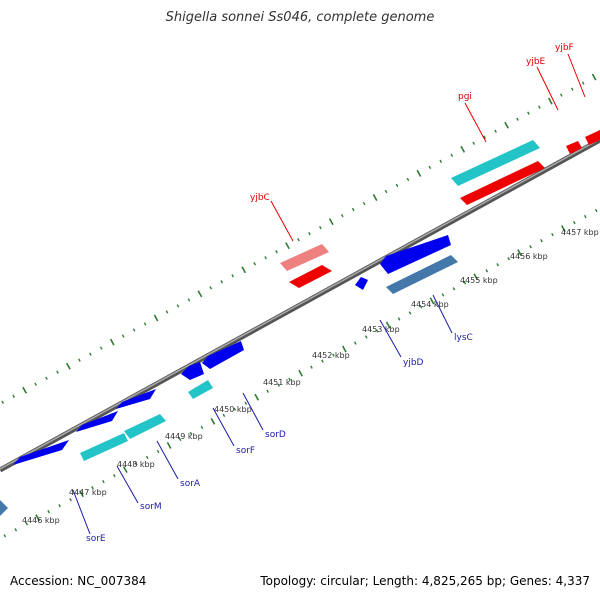  I want to click on scale-label: 4447 kbp, so click(88, 492).